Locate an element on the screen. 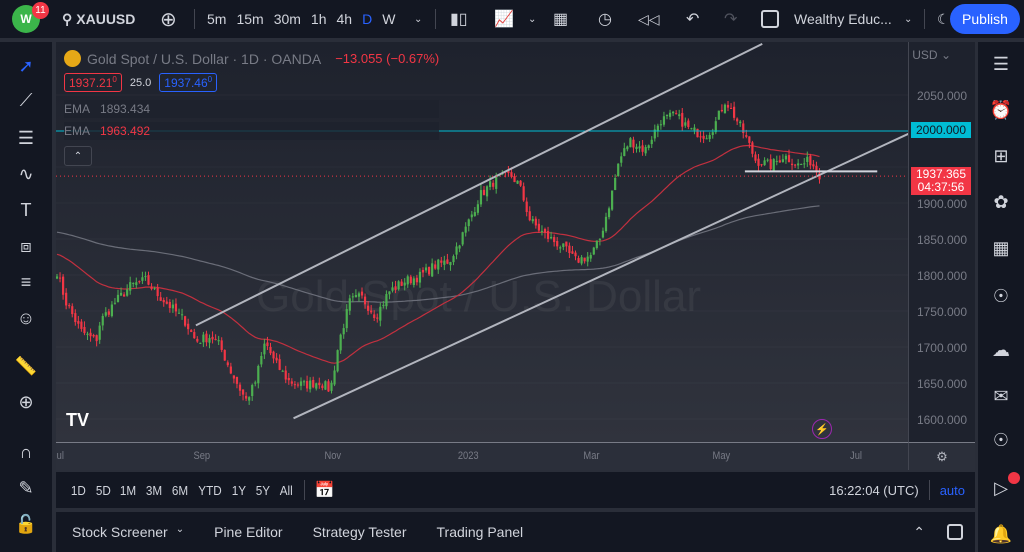 The width and height of the screenshot is (1024, 552). indicators-icon: 📈 is located at coordinates (504, 19).